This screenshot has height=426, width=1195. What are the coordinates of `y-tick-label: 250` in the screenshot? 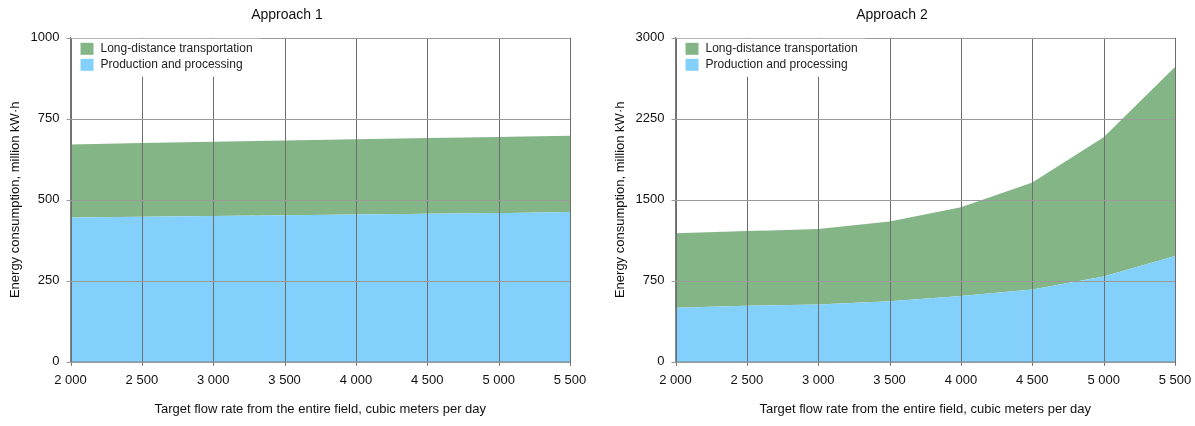 It's located at (48, 280).